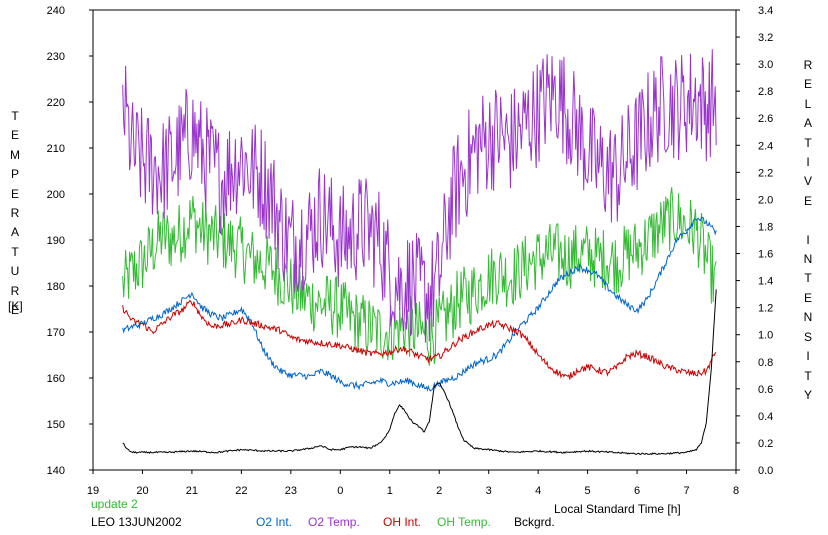  I want to click on legend-o2-int: O2 Int., so click(274, 522).